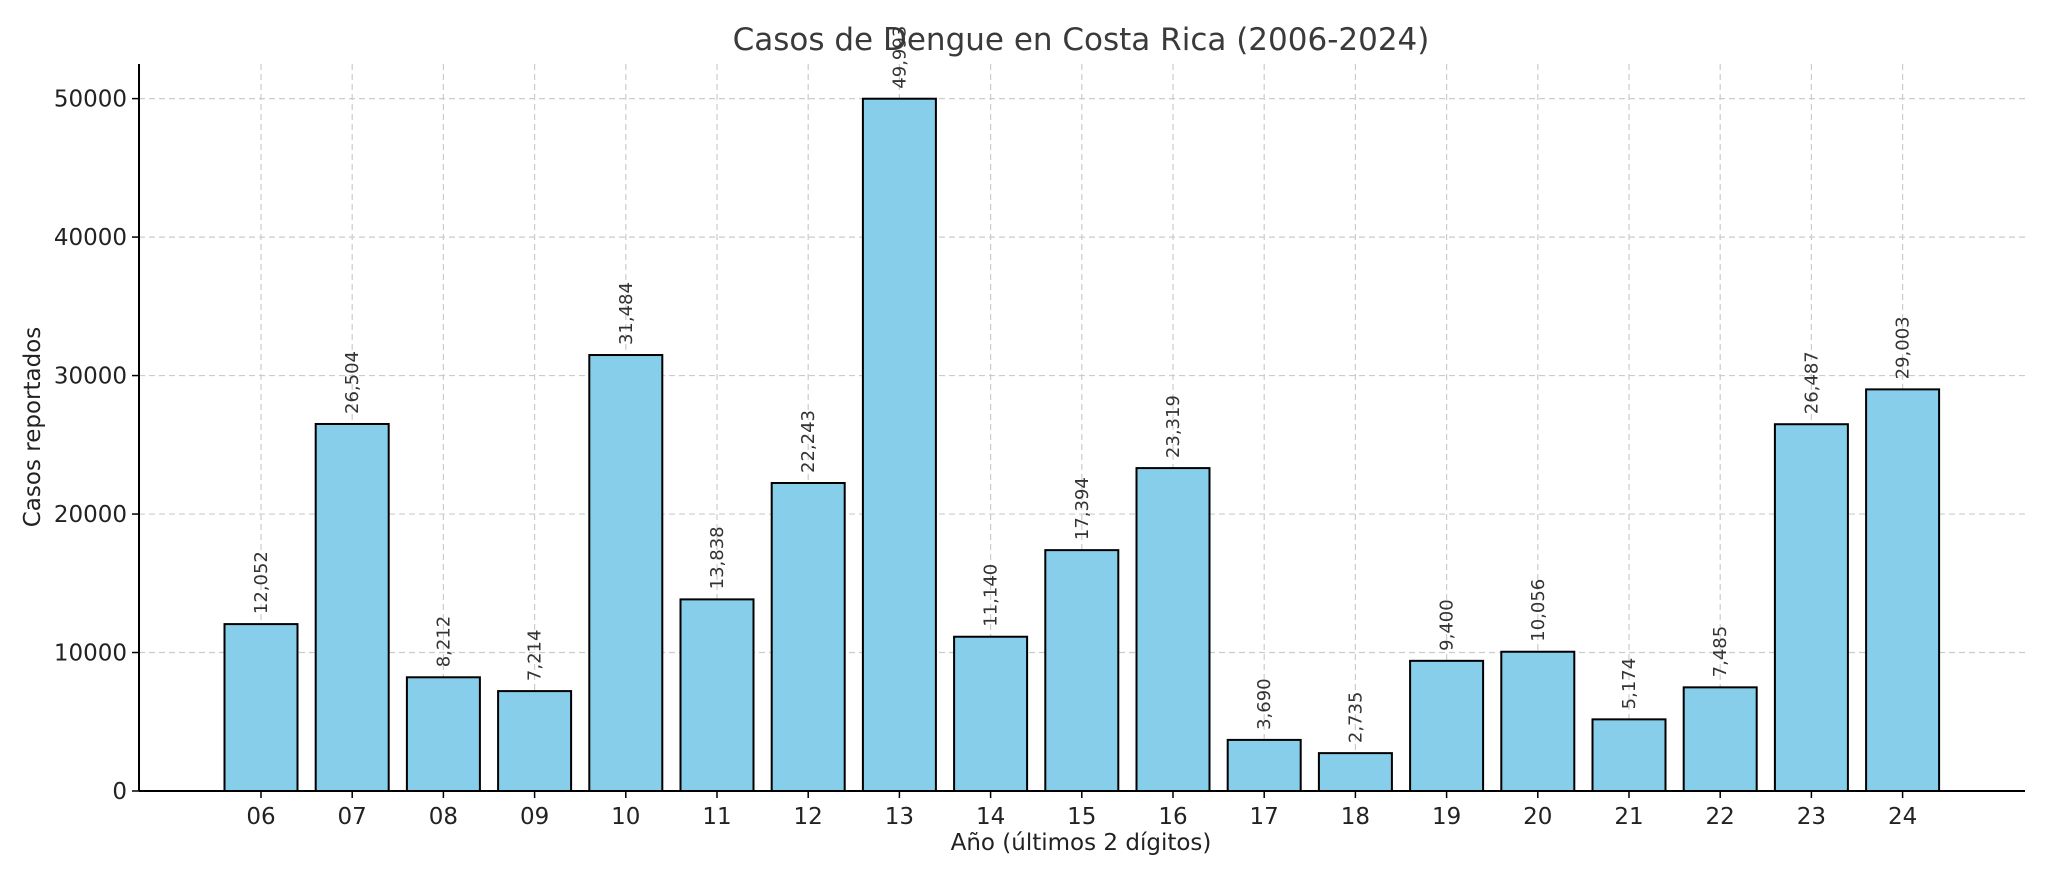 The width and height of the screenshot is (2048, 878). What do you see at coordinates (352, 382) in the screenshot?
I see `bar-value-label: 26,504` at bounding box center [352, 382].